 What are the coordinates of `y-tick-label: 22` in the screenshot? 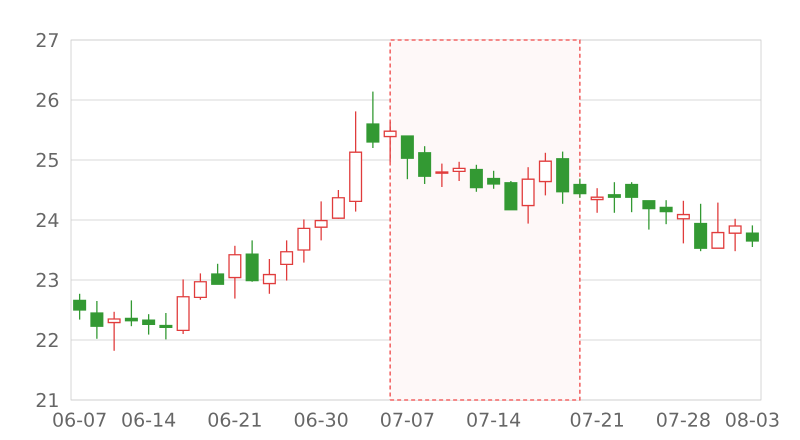 It's located at (47, 340).